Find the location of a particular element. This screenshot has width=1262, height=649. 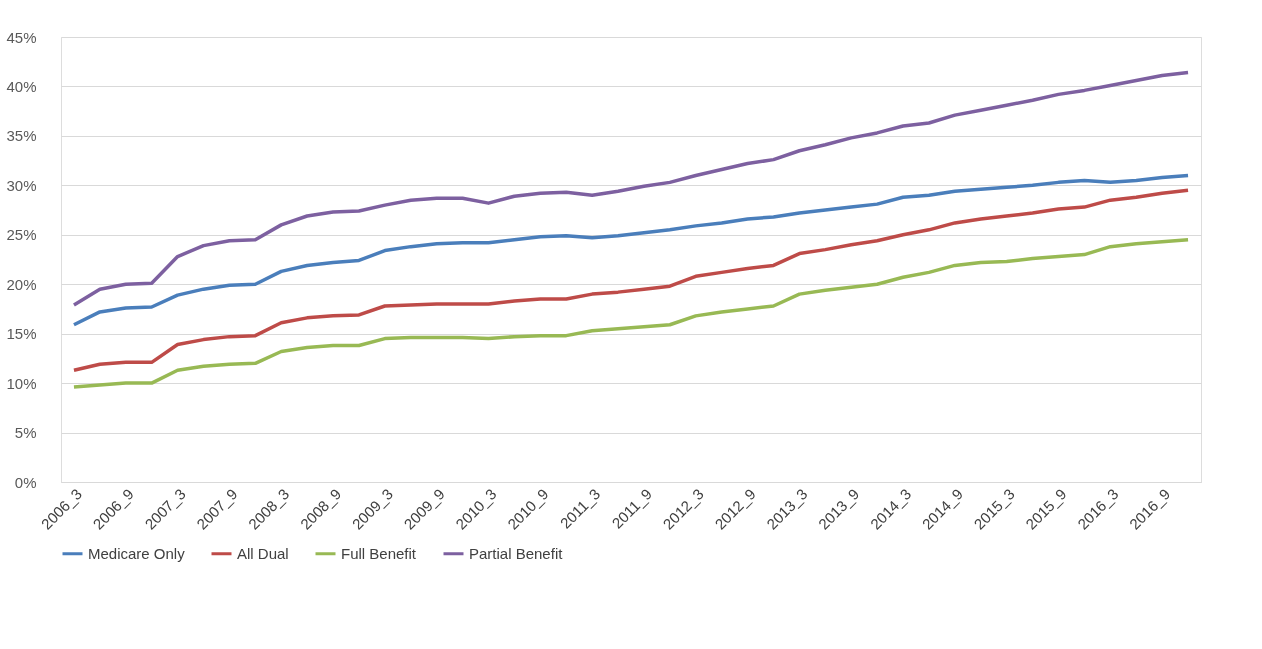

y-tick-label: 15% is located at coordinates (21, 334).